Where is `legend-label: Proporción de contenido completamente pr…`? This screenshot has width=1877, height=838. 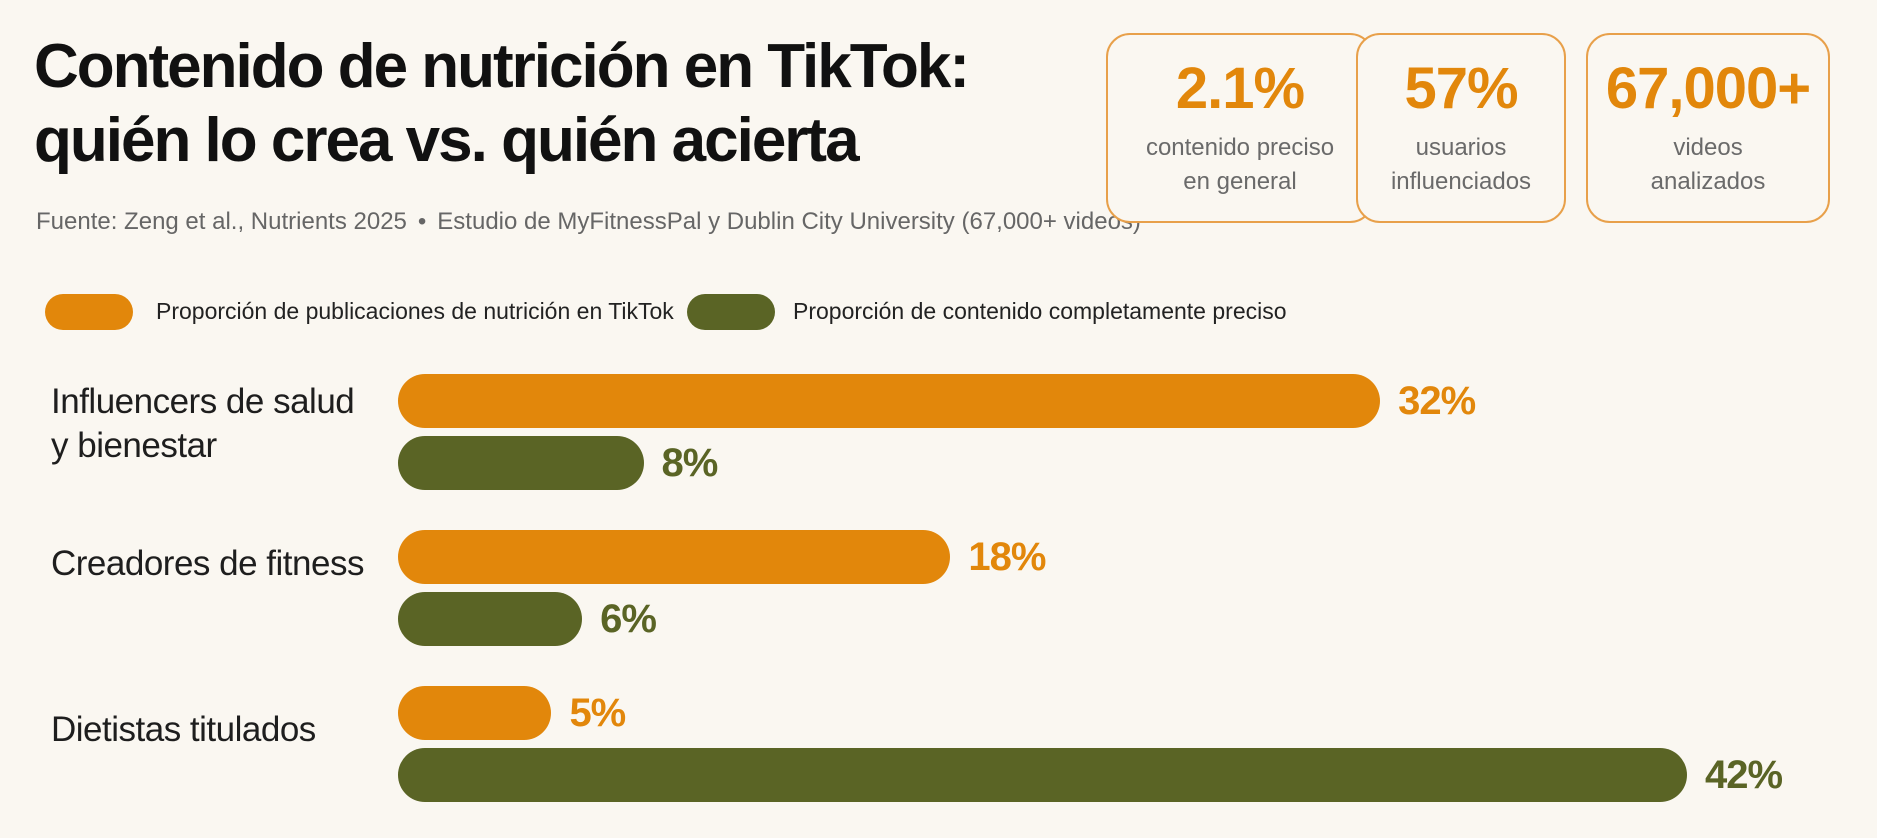
legend-label: Proporción de contenido completamente pr… is located at coordinates (1040, 311).